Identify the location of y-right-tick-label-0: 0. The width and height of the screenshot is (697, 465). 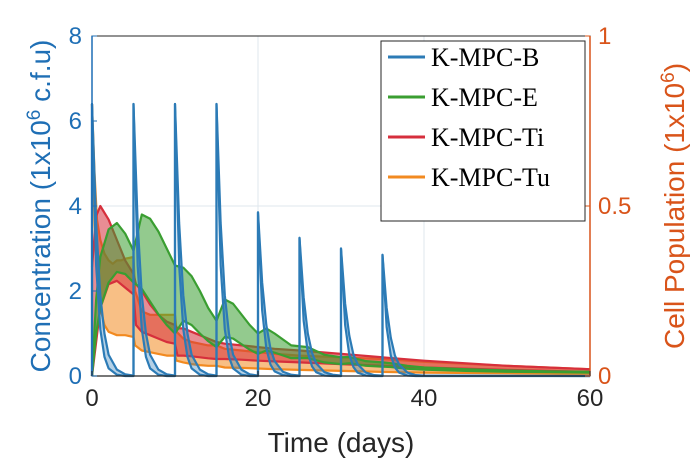
(604, 376).